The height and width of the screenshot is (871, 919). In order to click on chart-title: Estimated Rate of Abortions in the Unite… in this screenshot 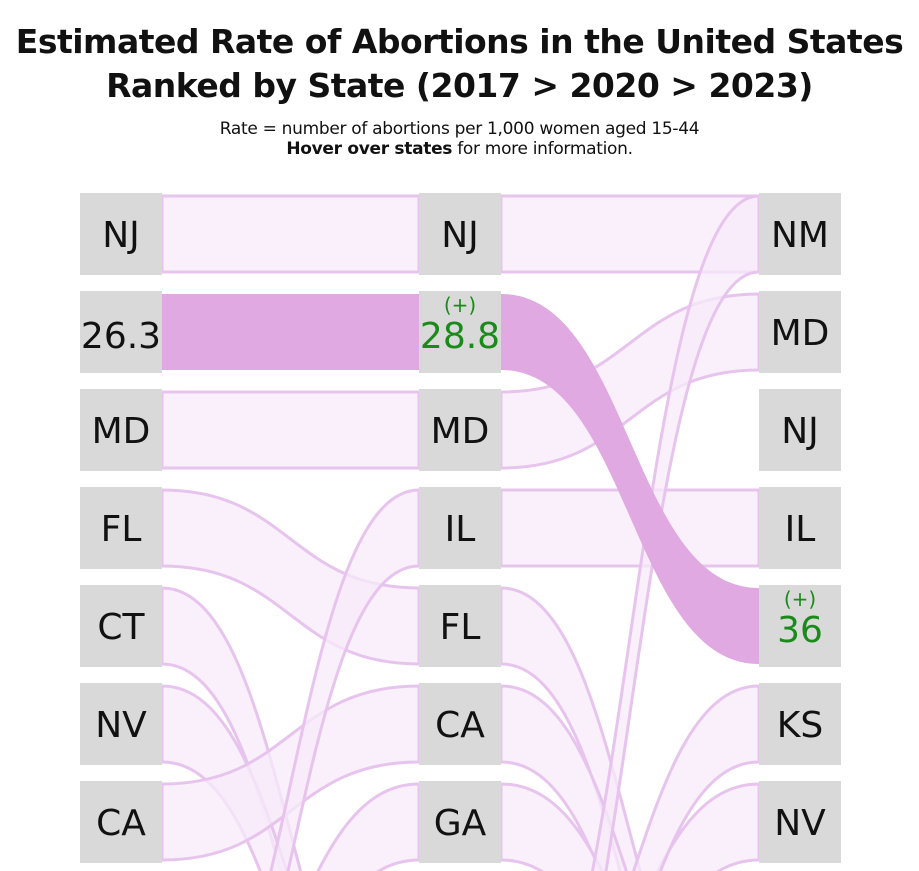, I will do `click(459, 64)`.